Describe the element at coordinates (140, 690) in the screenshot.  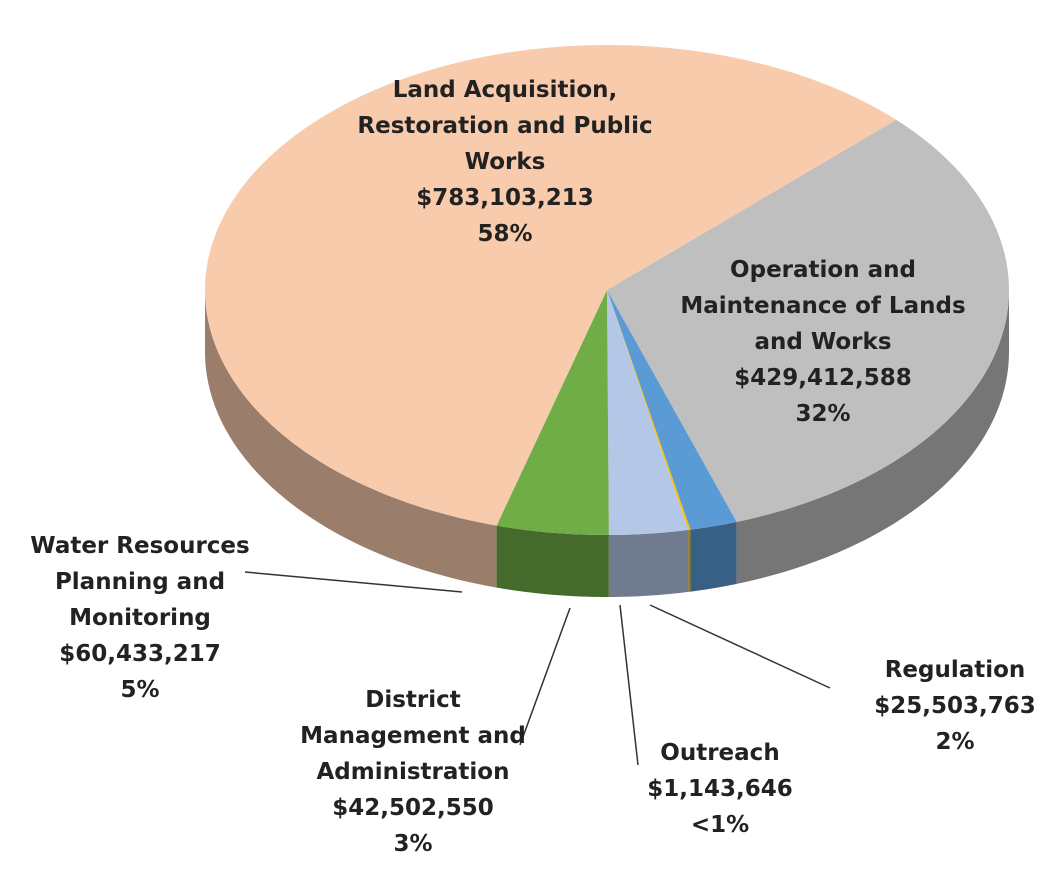
I see `slice-percent: 5%` at that location.